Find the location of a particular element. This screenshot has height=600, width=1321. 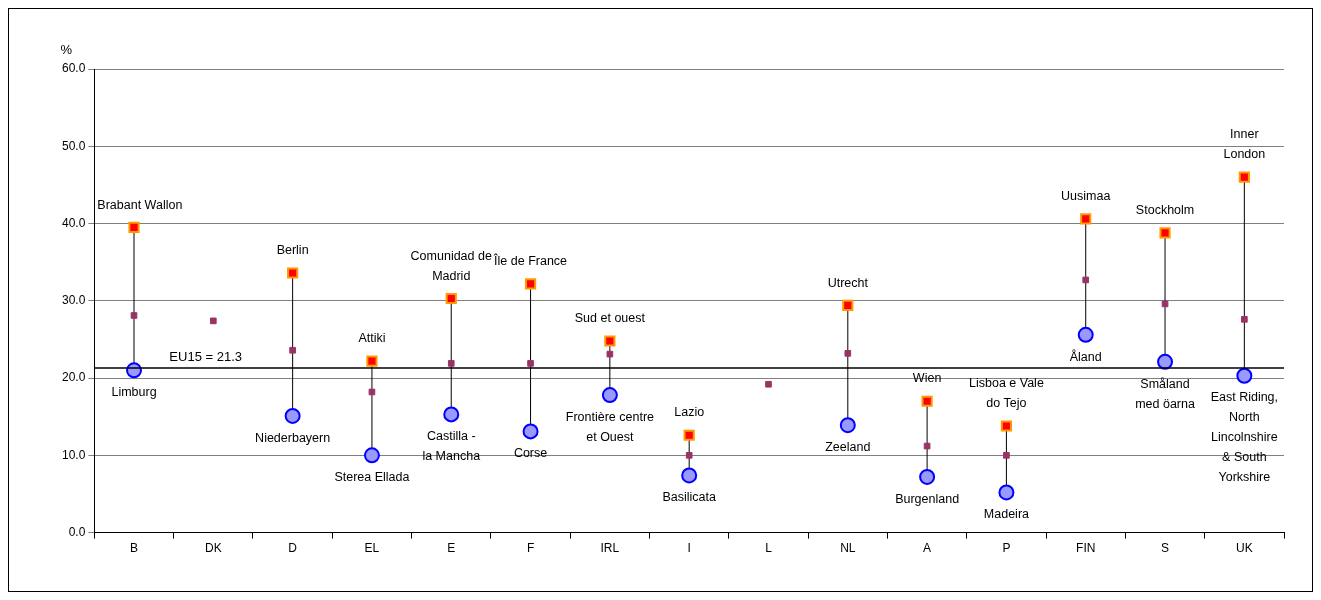

annotation: Uusimaa is located at coordinates (1086, 196).